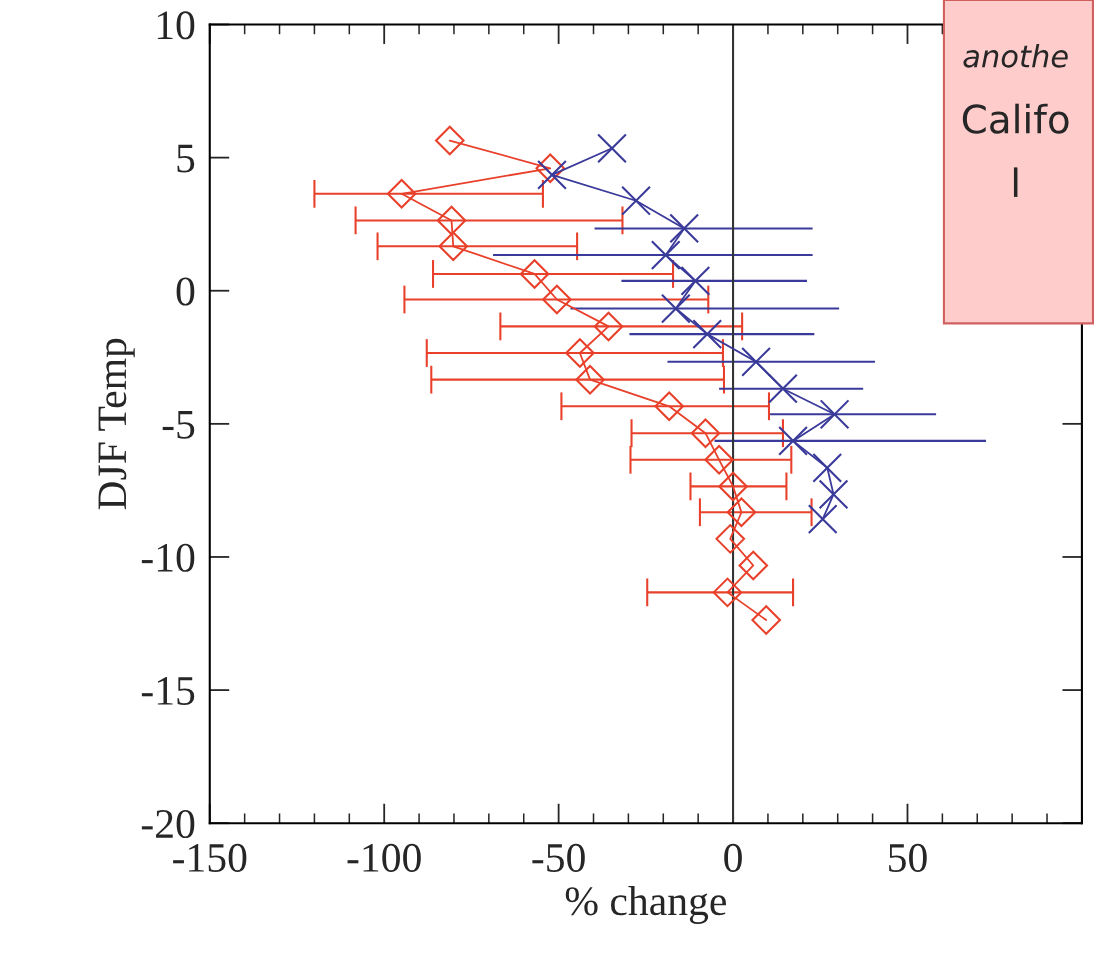  I want to click on annotation: anothe, so click(1015, 56).